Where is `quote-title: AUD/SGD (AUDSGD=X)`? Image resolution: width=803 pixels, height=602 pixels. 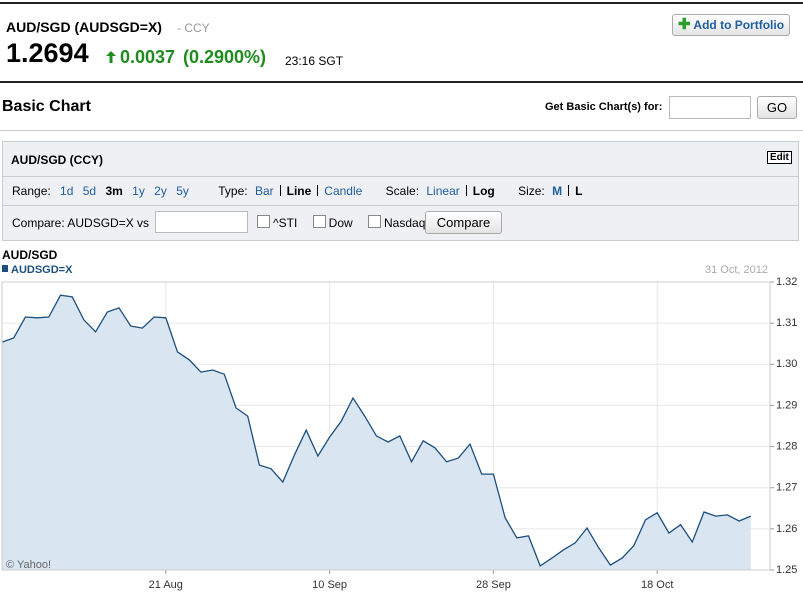
quote-title: AUD/SGD (AUDSGD=X) is located at coordinates (84, 27).